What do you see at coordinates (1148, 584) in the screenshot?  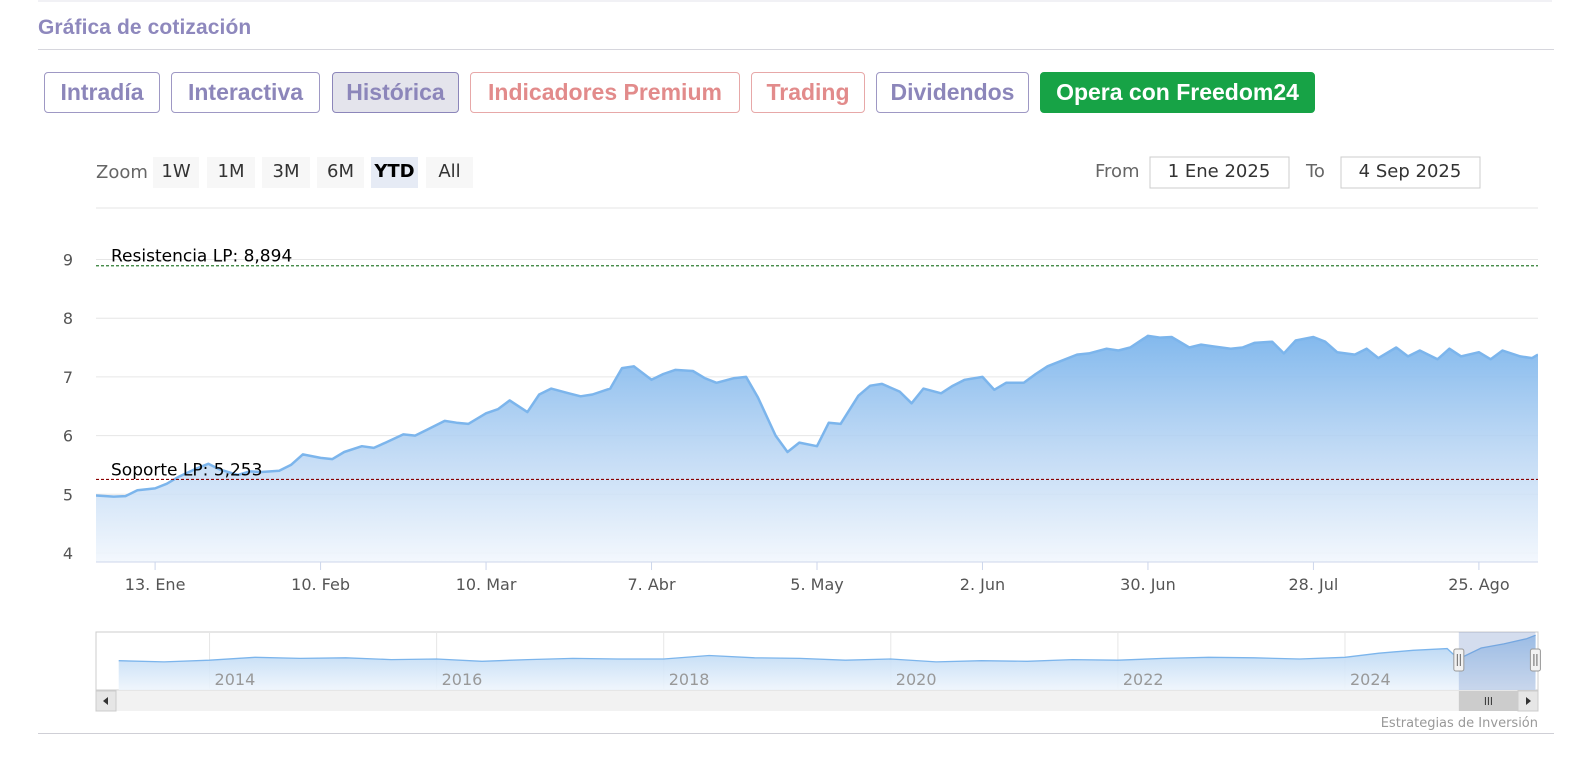 I see `x-tick-label: 30. Jun` at bounding box center [1148, 584].